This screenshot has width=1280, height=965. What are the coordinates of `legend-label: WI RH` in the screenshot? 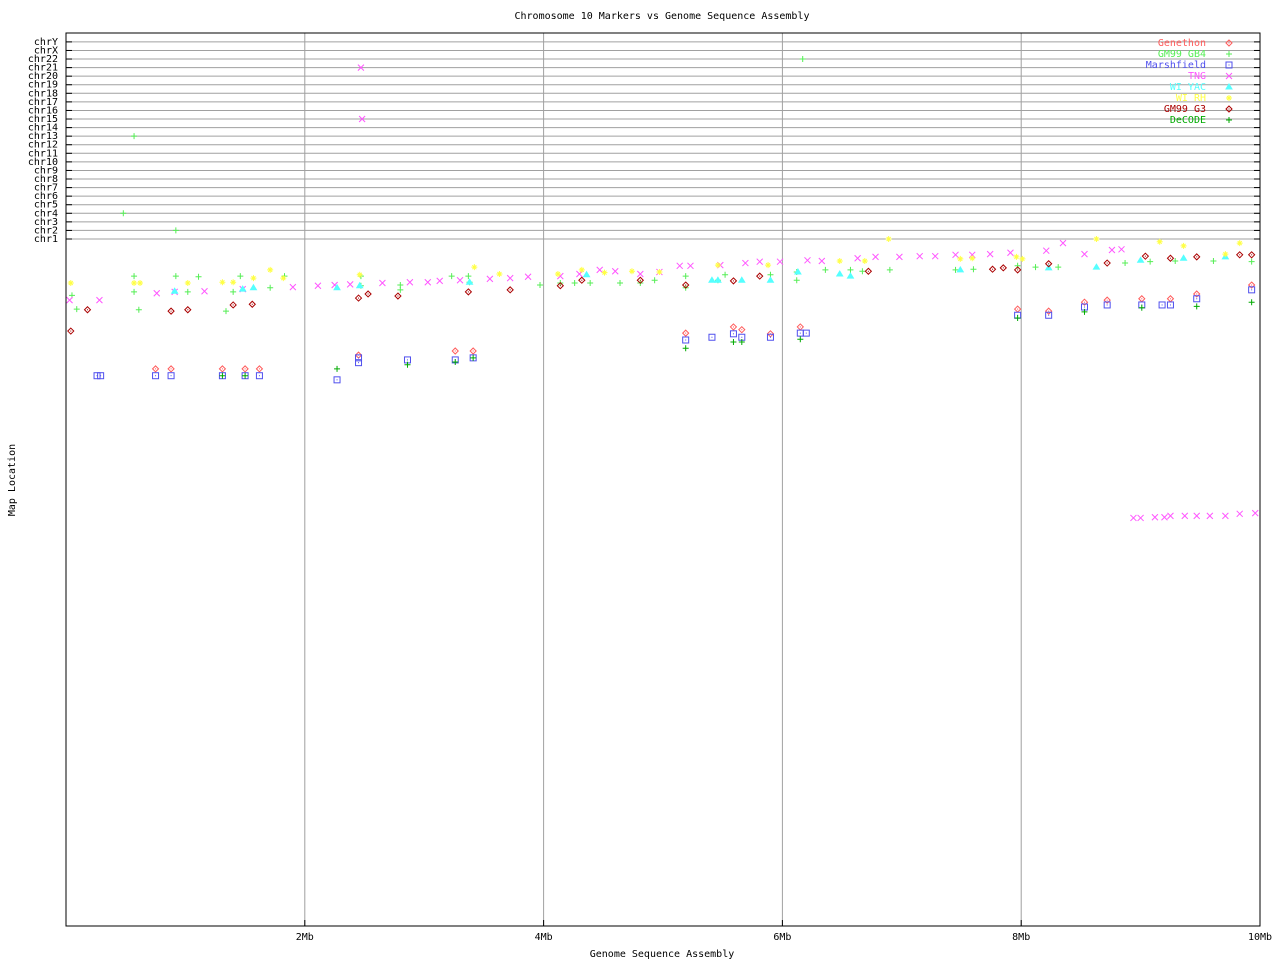 It's located at (1191, 98).